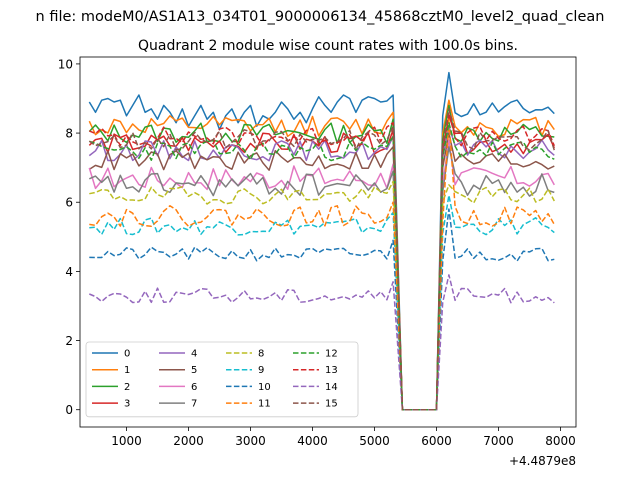  Describe the element at coordinates (69, 134) in the screenshot. I see `y-tick-label: 8` at that location.